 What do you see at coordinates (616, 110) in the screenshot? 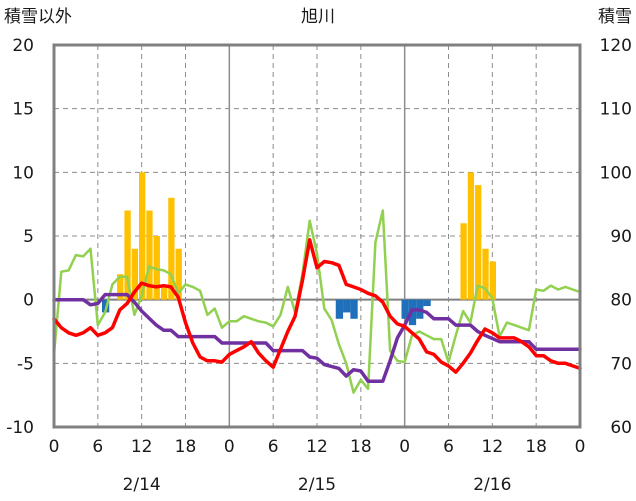
I see `y-right-tick-label: 110` at bounding box center [616, 110].